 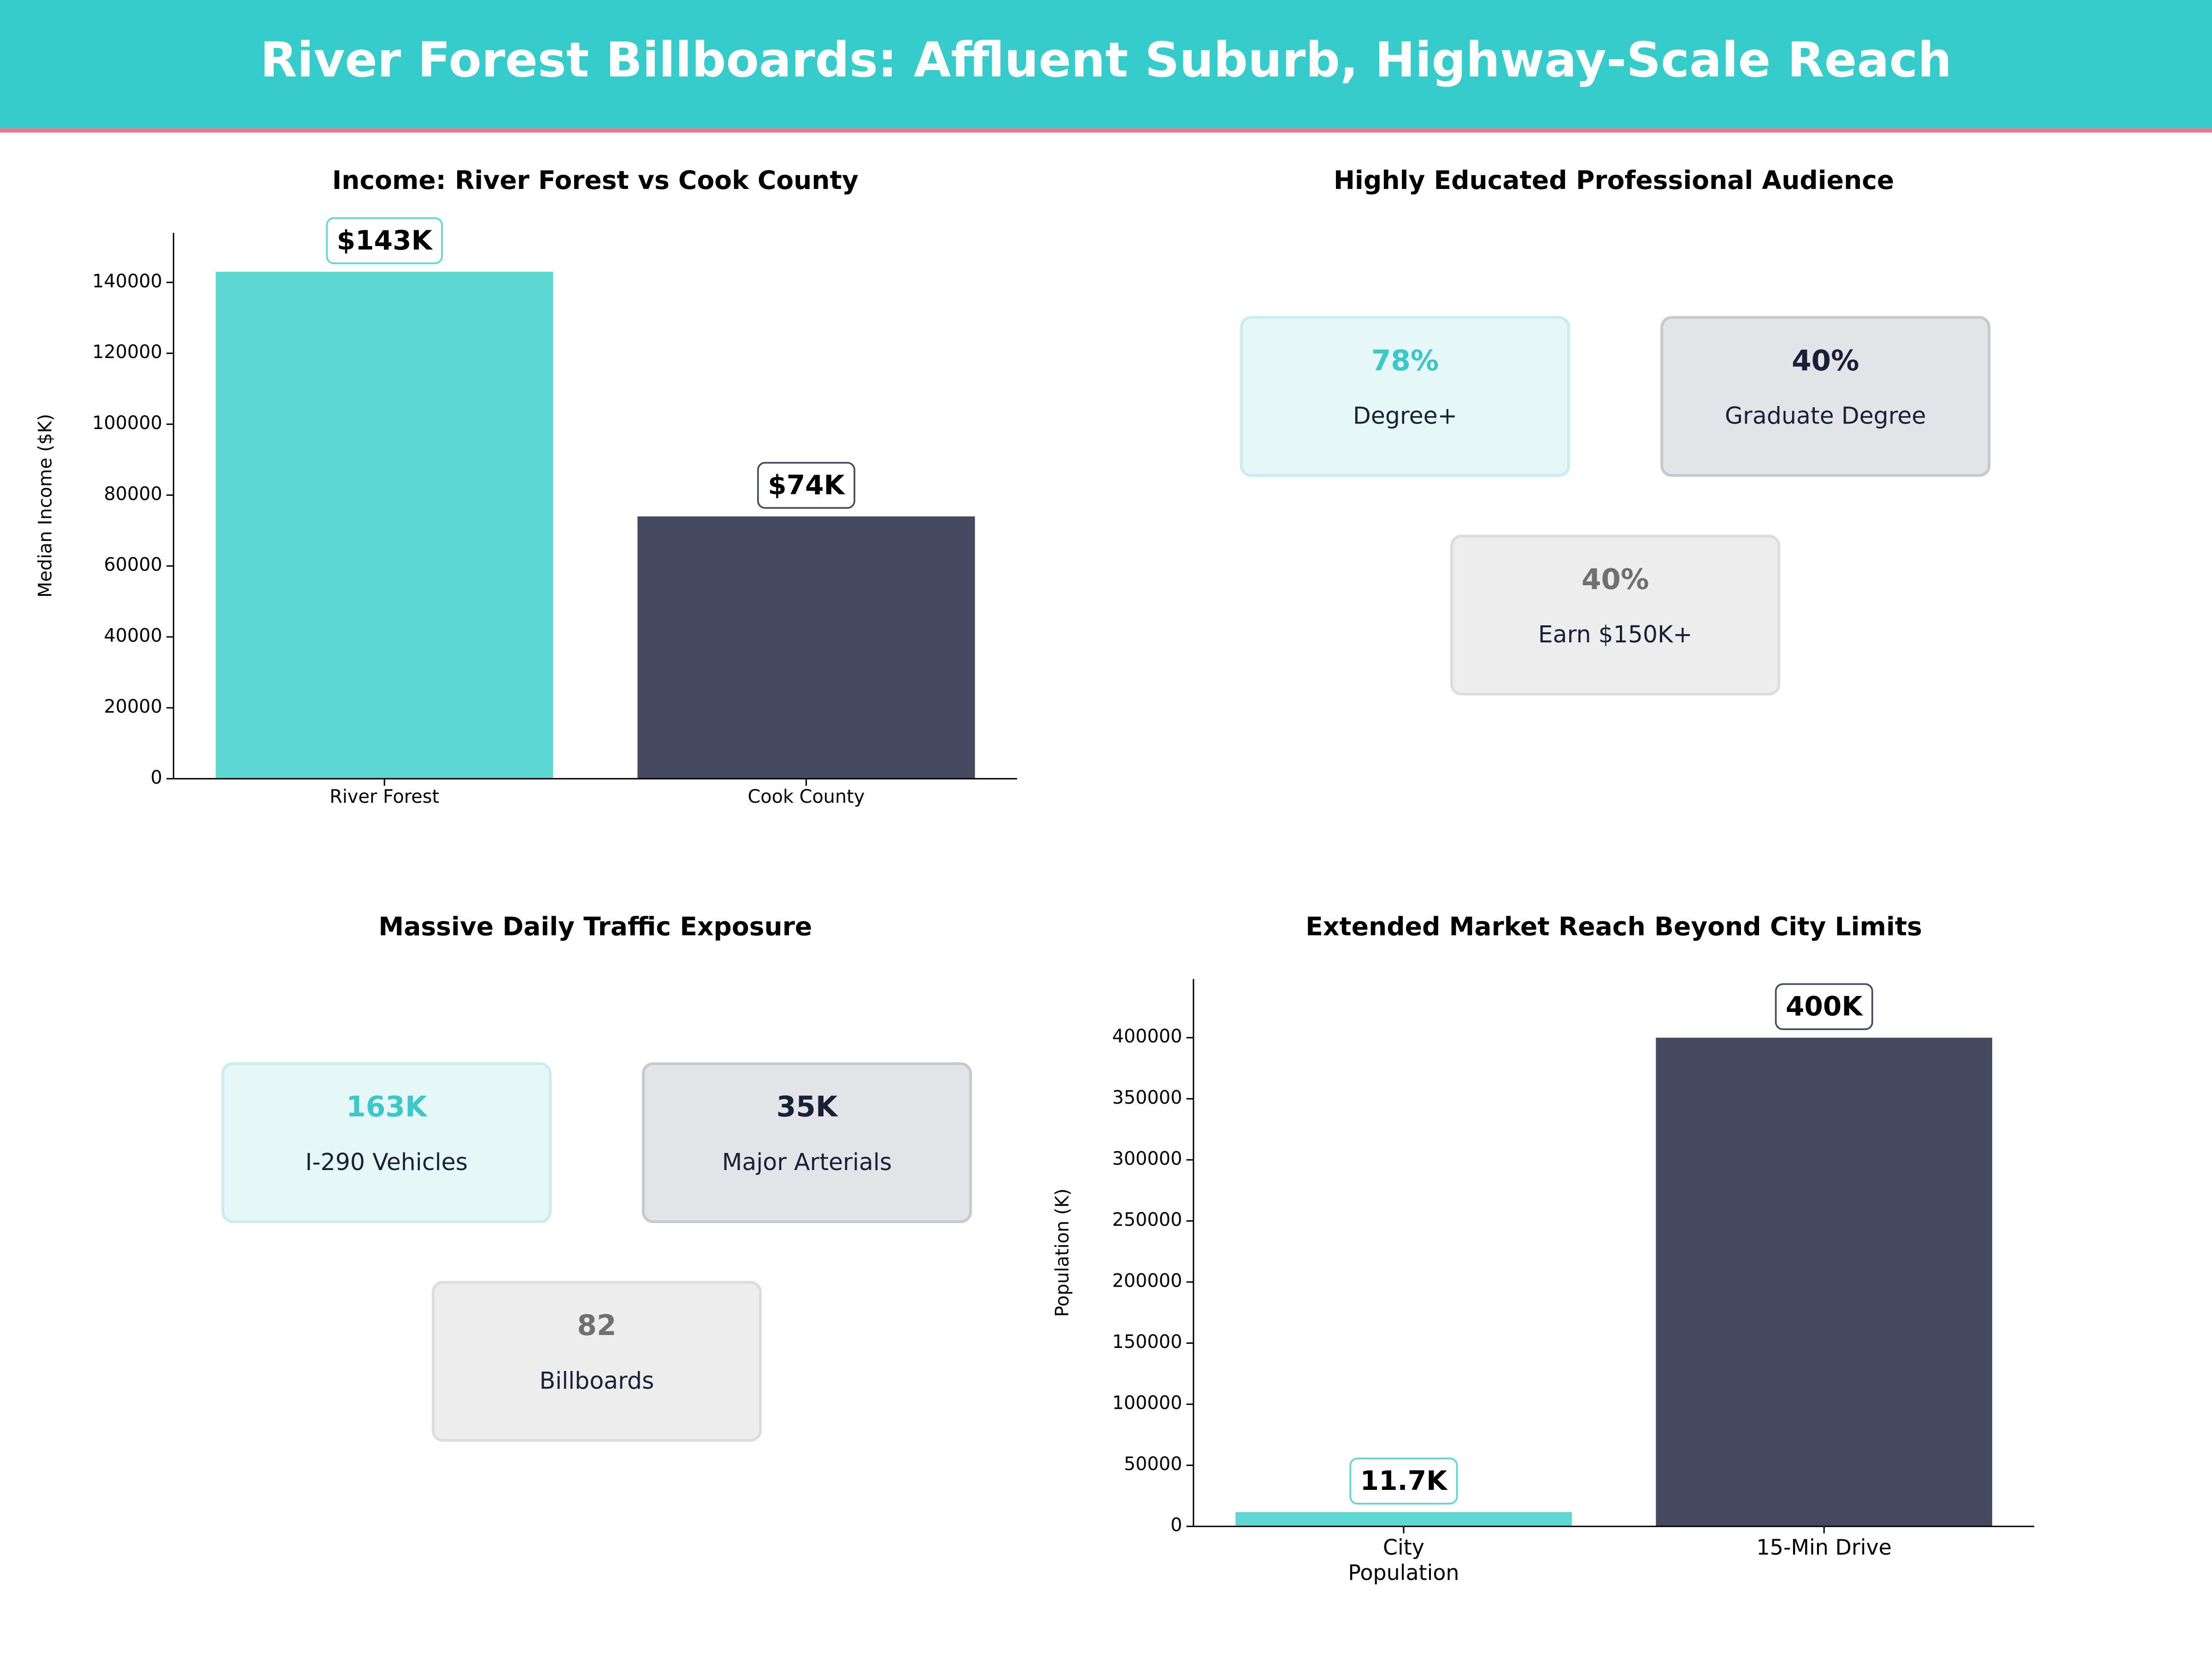 I want to click on x-tick-label: City Population, so click(x=1403, y=1560).